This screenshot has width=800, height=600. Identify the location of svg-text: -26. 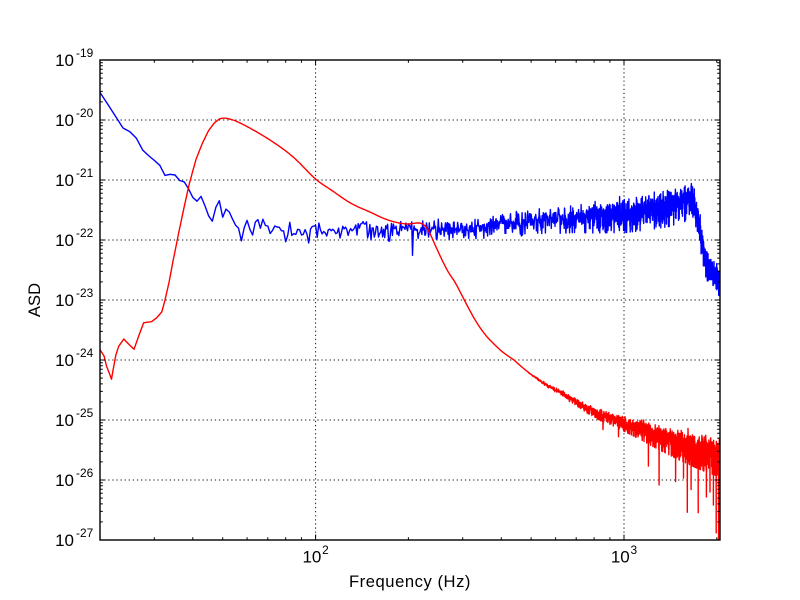
(85, 473).